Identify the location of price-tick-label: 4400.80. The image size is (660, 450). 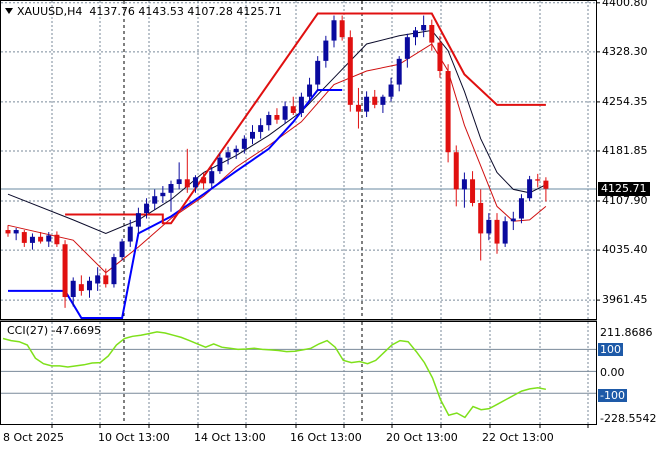
(625, 4).